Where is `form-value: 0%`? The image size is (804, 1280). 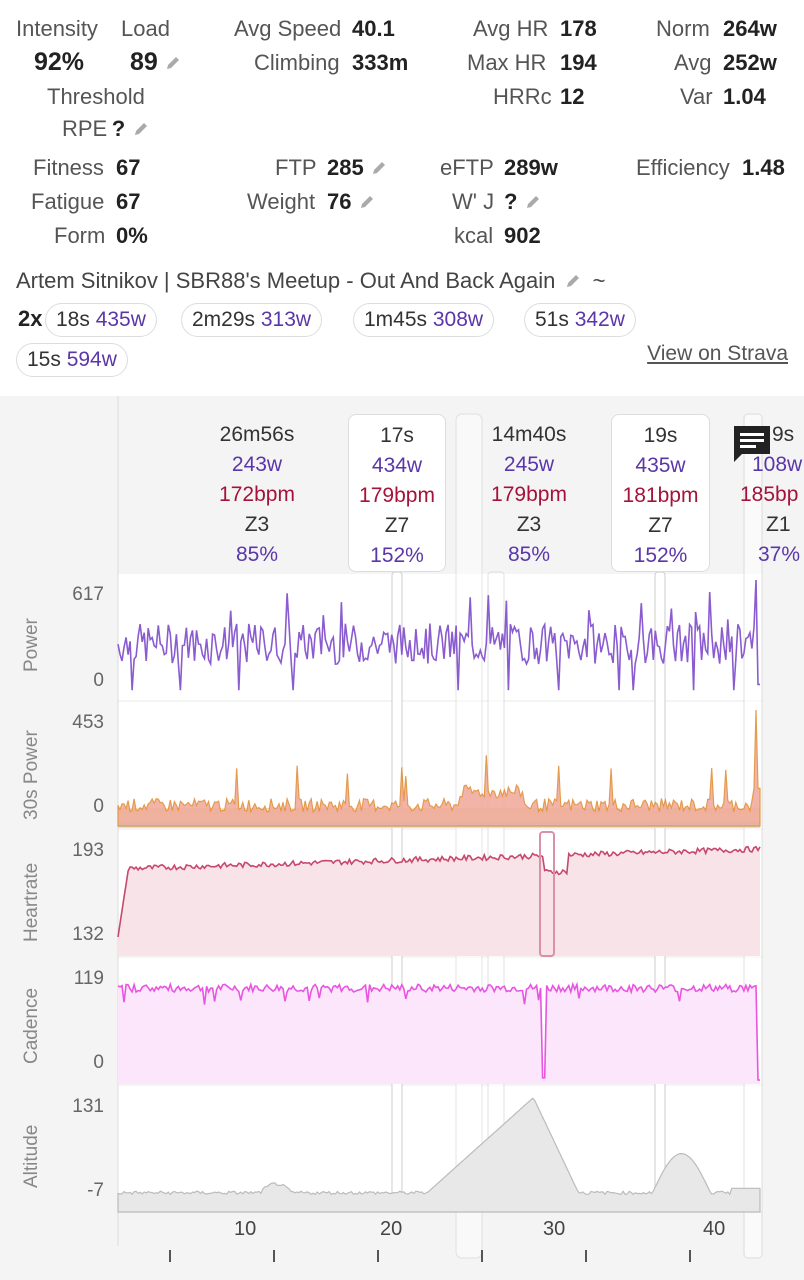
form-value: 0% is located at coordinates (132, 235).